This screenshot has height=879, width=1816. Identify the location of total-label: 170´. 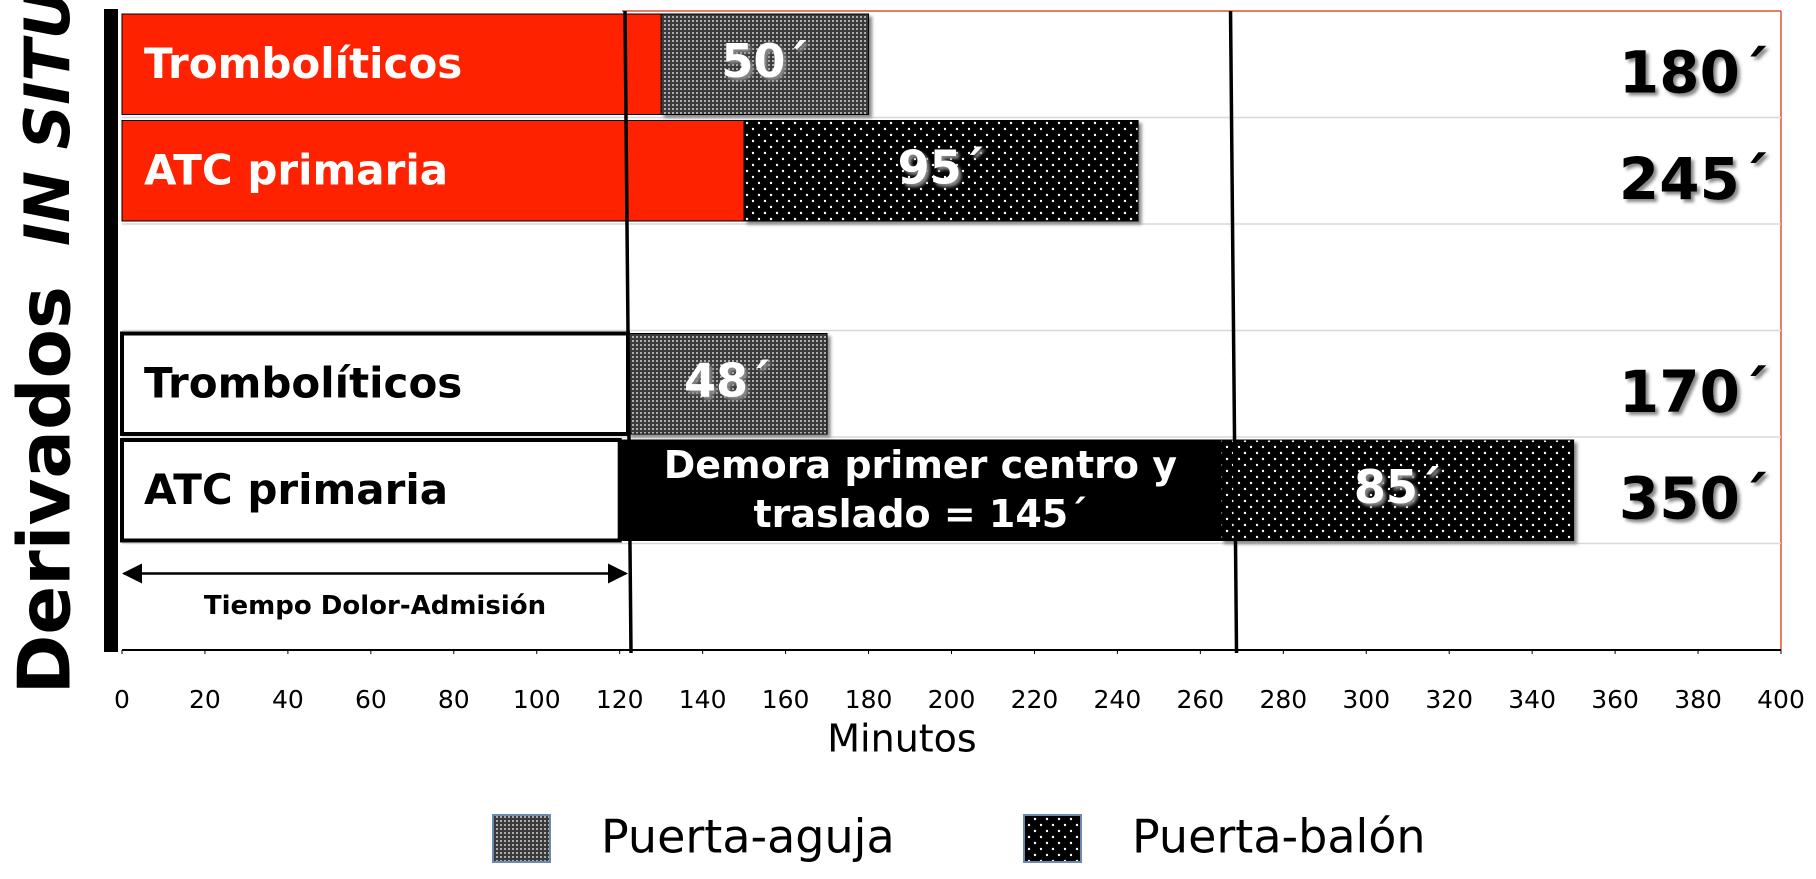
(1694, 392).